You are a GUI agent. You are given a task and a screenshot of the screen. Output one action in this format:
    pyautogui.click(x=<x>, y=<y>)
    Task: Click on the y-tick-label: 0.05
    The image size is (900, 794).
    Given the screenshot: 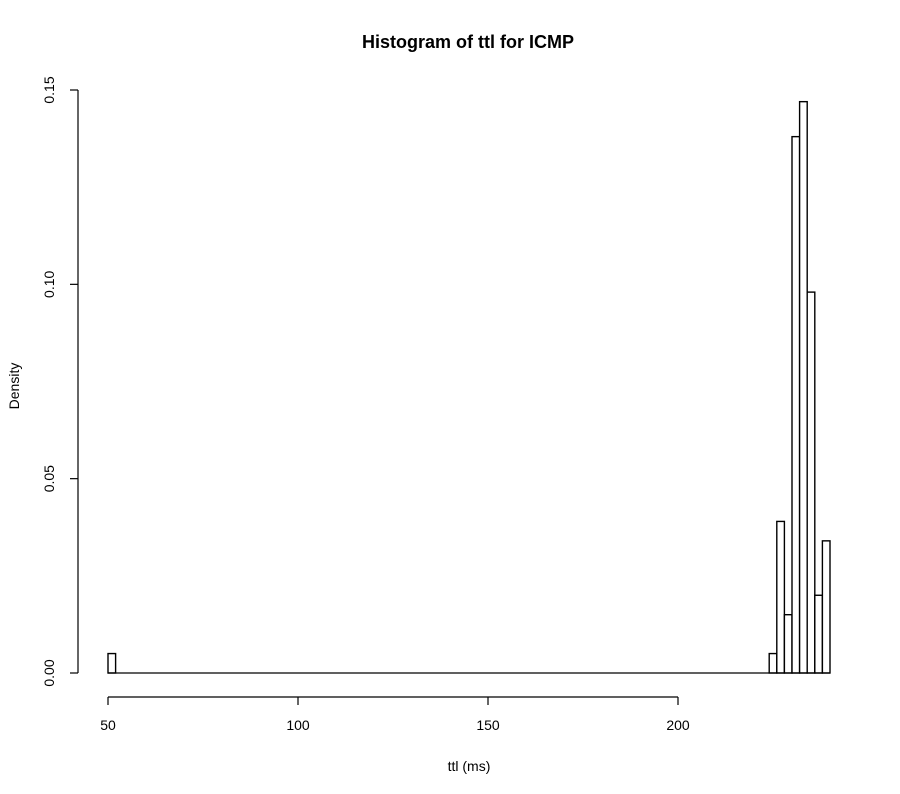 What is the action you would take?
    pyautogui.click(x=49, y=478)
    